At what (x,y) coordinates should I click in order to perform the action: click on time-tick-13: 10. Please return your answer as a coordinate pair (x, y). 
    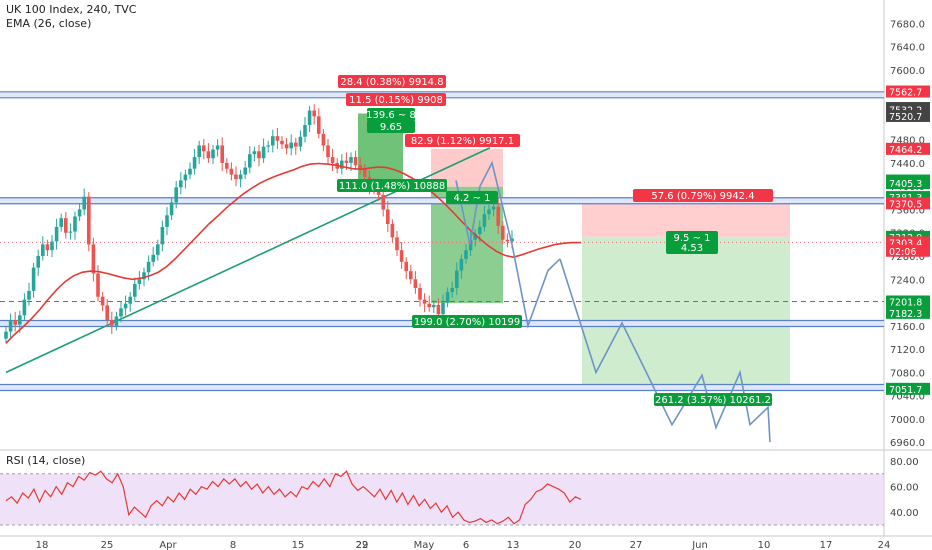
    Looking at the image, I should click on (764, 545).